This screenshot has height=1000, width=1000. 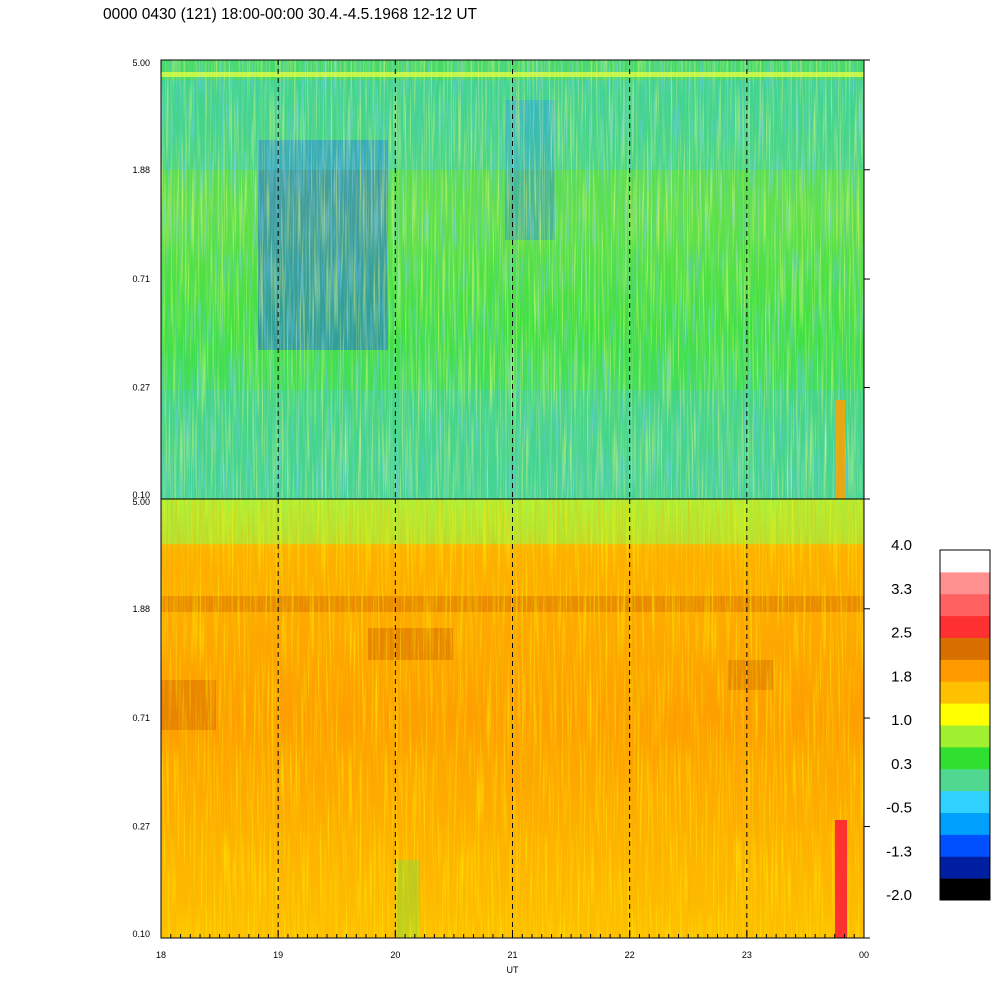 I want to click on top-panel-yellow-line, so click(x=512, y=74).